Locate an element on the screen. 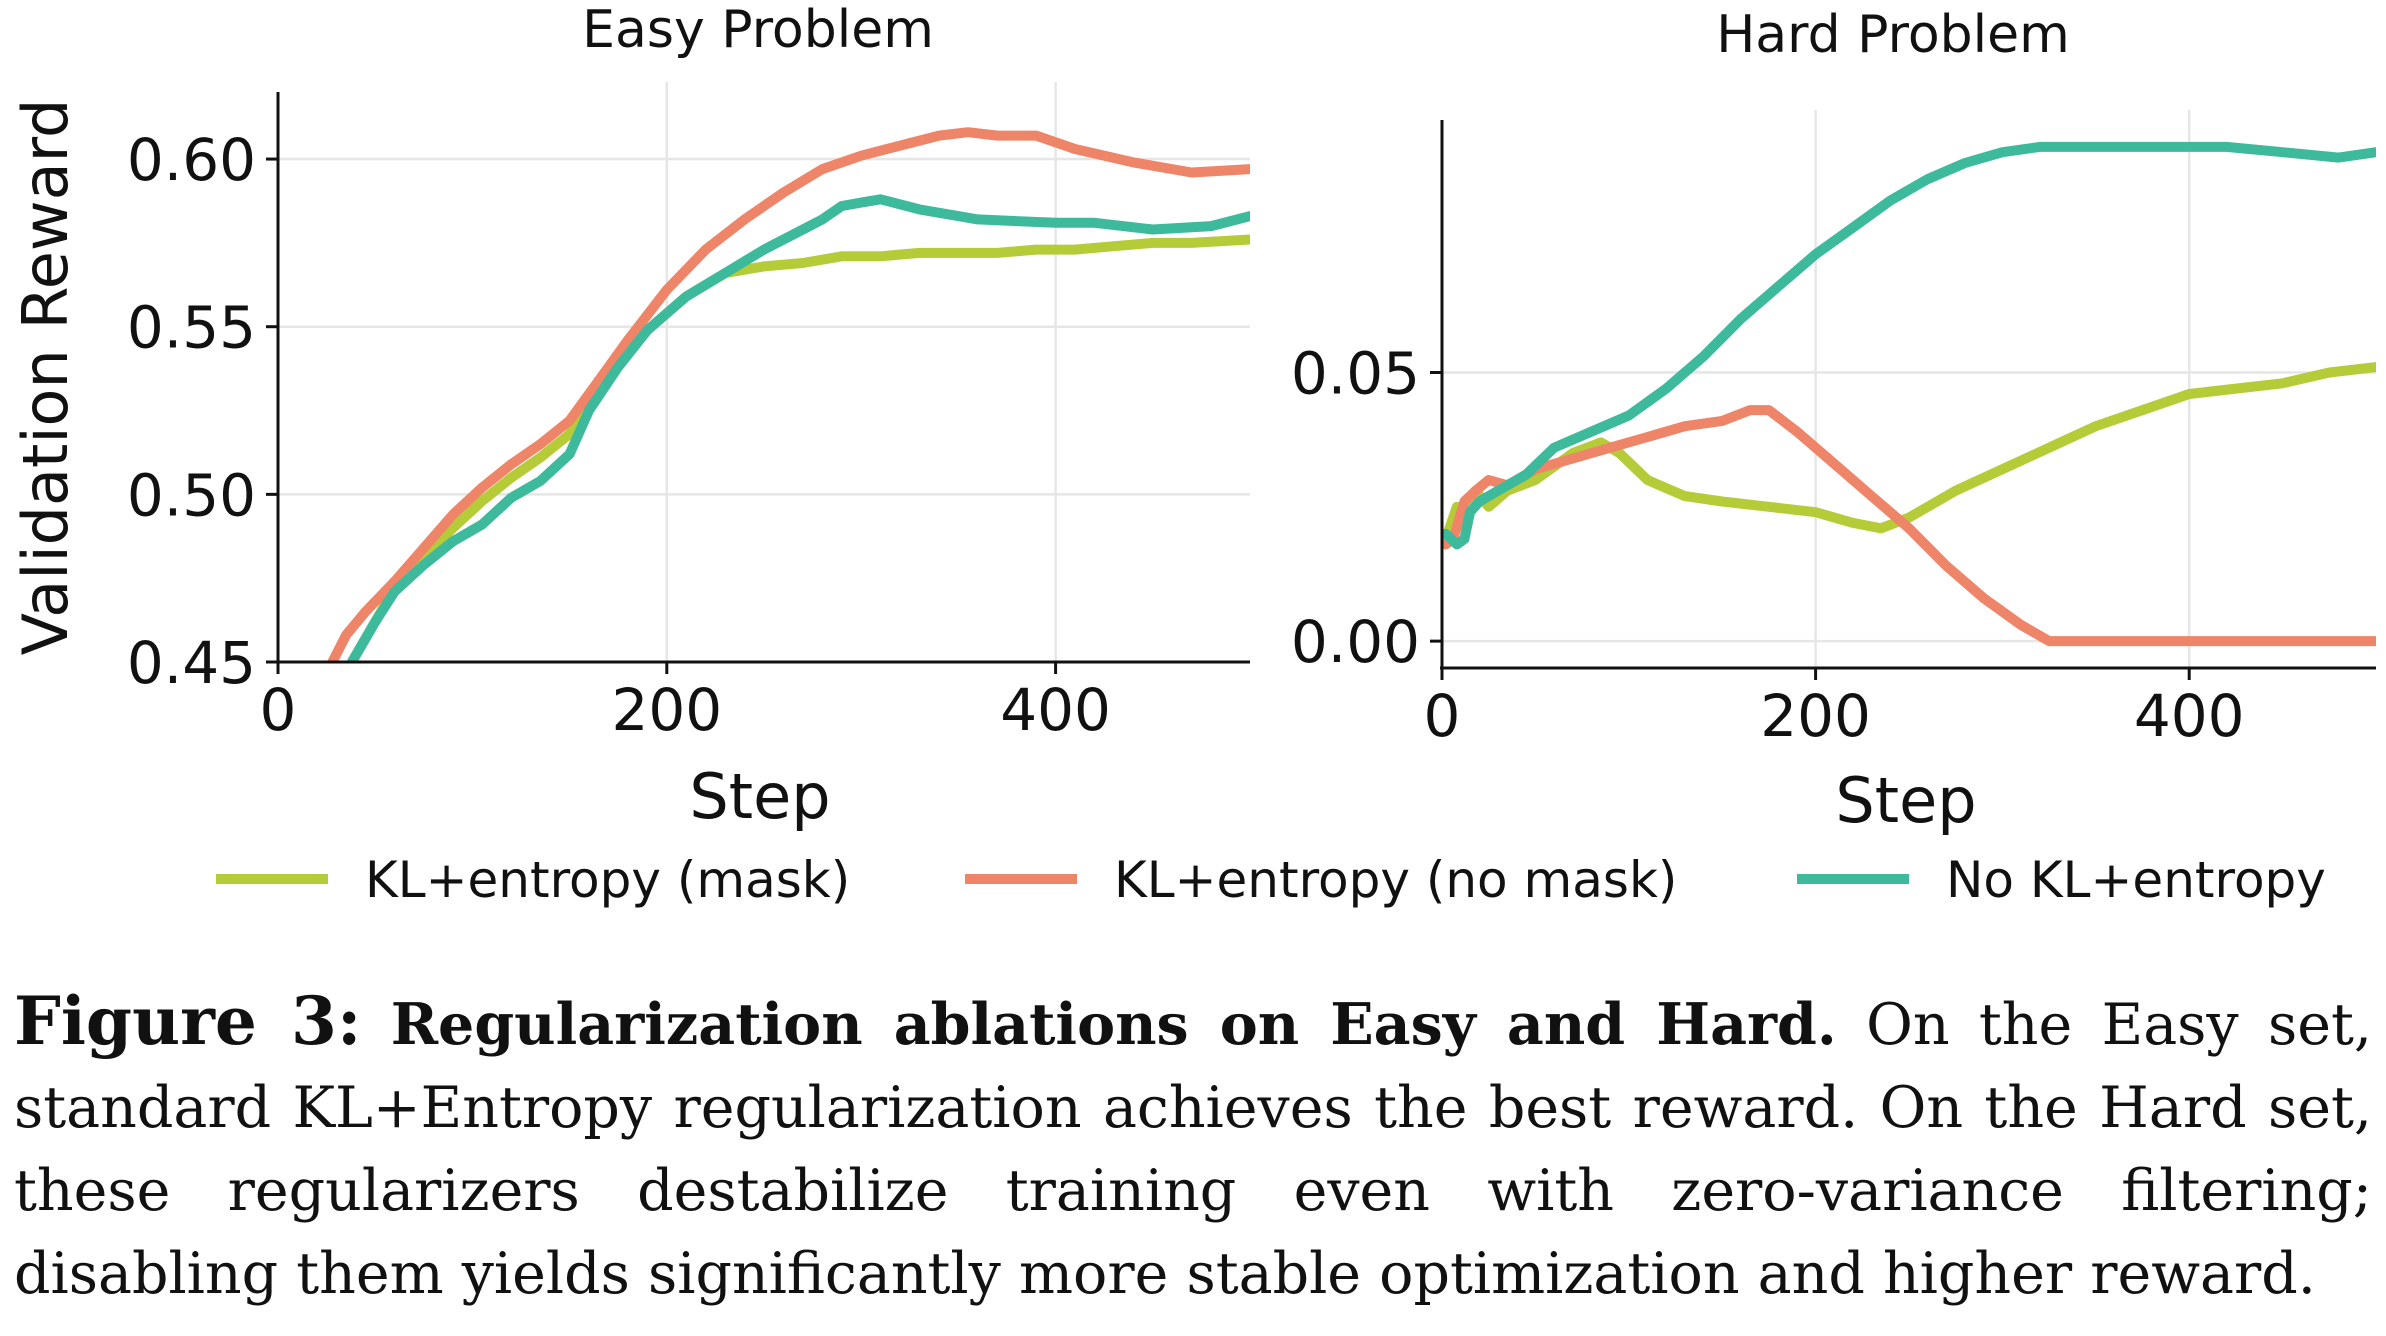  easy-ytick-label-0: 0.45 is located at coordinates (191, 663).